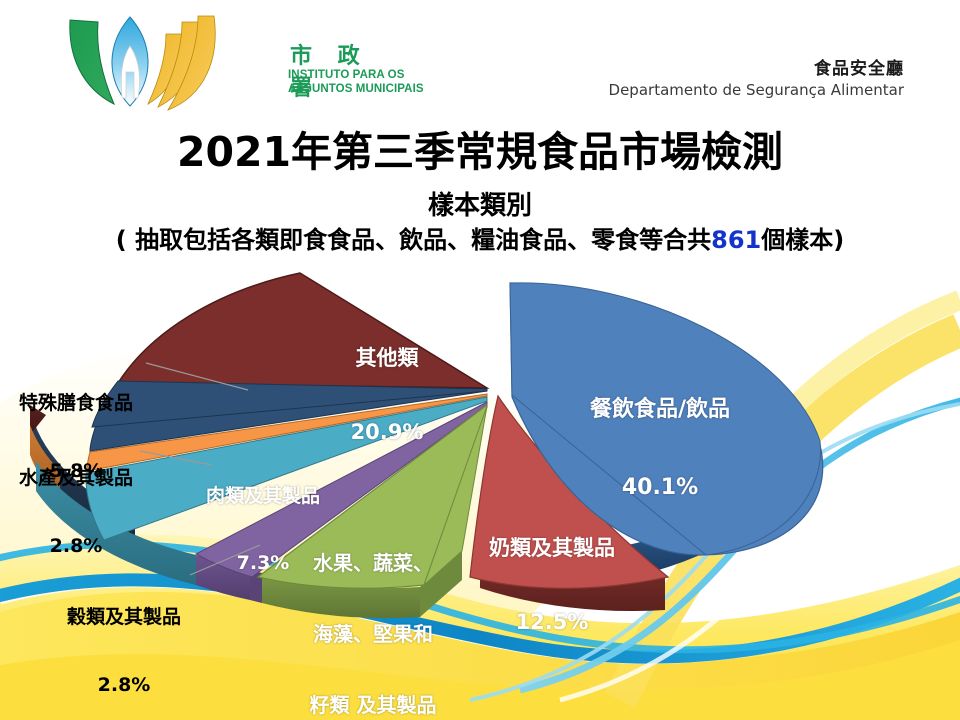  What do you see at coordinates (373, 612) in the screenshot?
I see `slice-label-produce: 水果、蔬菜、 海藻、堅果和 籽類 及其製品 7.8%` at bounding box center [373, 612].